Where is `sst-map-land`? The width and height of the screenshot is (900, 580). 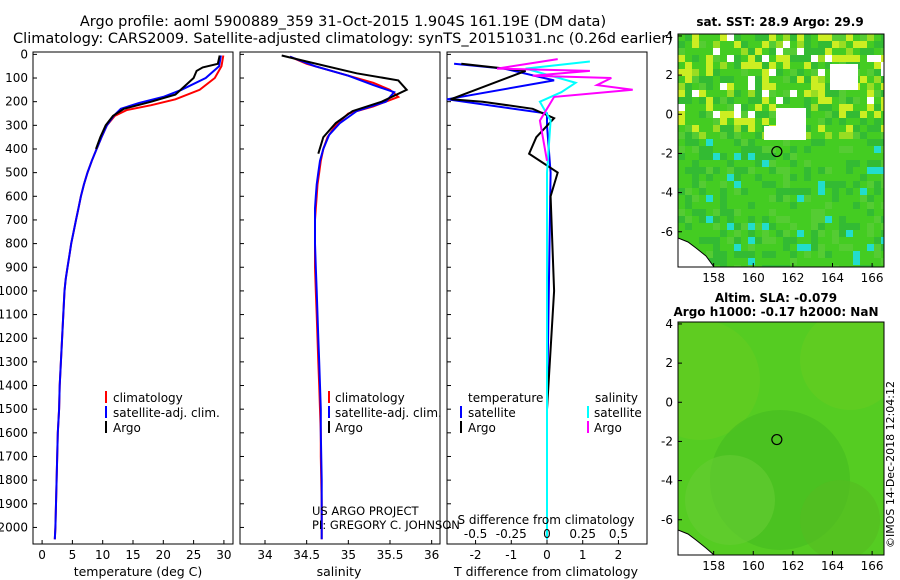
sst-map-land is located at coordinates (696, 252).